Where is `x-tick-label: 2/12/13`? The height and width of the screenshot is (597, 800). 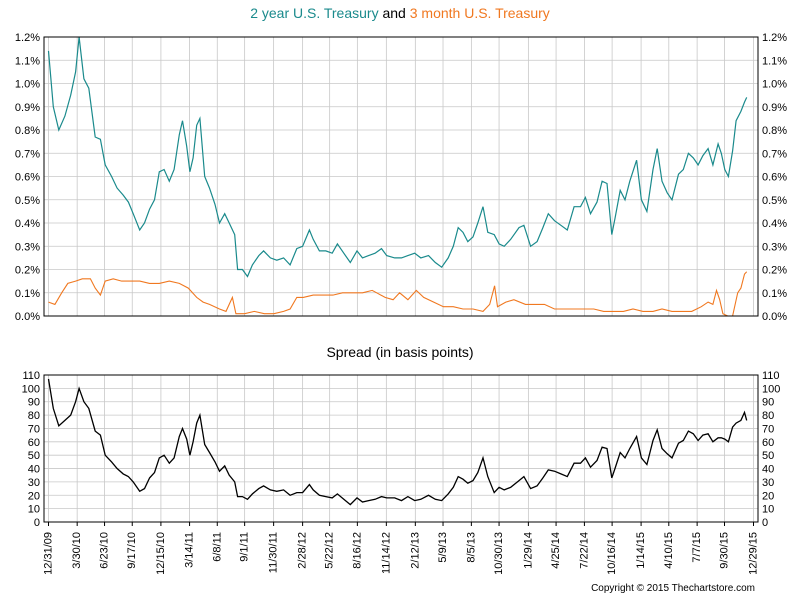
x-tick-label: 2/12/13 is located at coordinates (415, 550).